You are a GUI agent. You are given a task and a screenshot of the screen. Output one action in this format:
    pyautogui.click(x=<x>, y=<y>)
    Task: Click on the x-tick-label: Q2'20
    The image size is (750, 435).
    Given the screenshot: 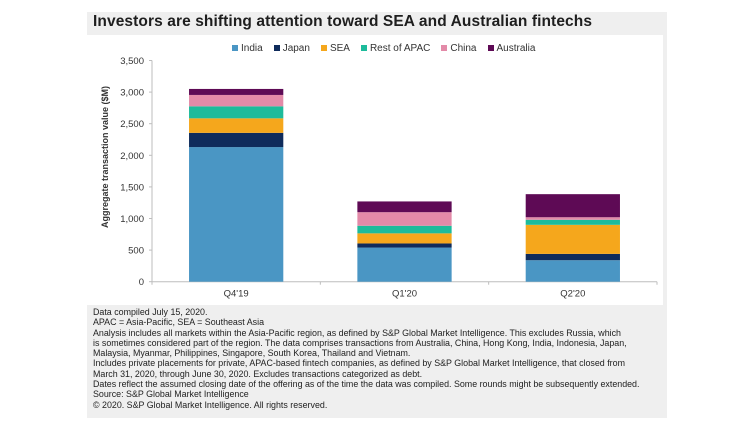 What is the action you would take?
    pyautogui.click(x=572, y=294)
    